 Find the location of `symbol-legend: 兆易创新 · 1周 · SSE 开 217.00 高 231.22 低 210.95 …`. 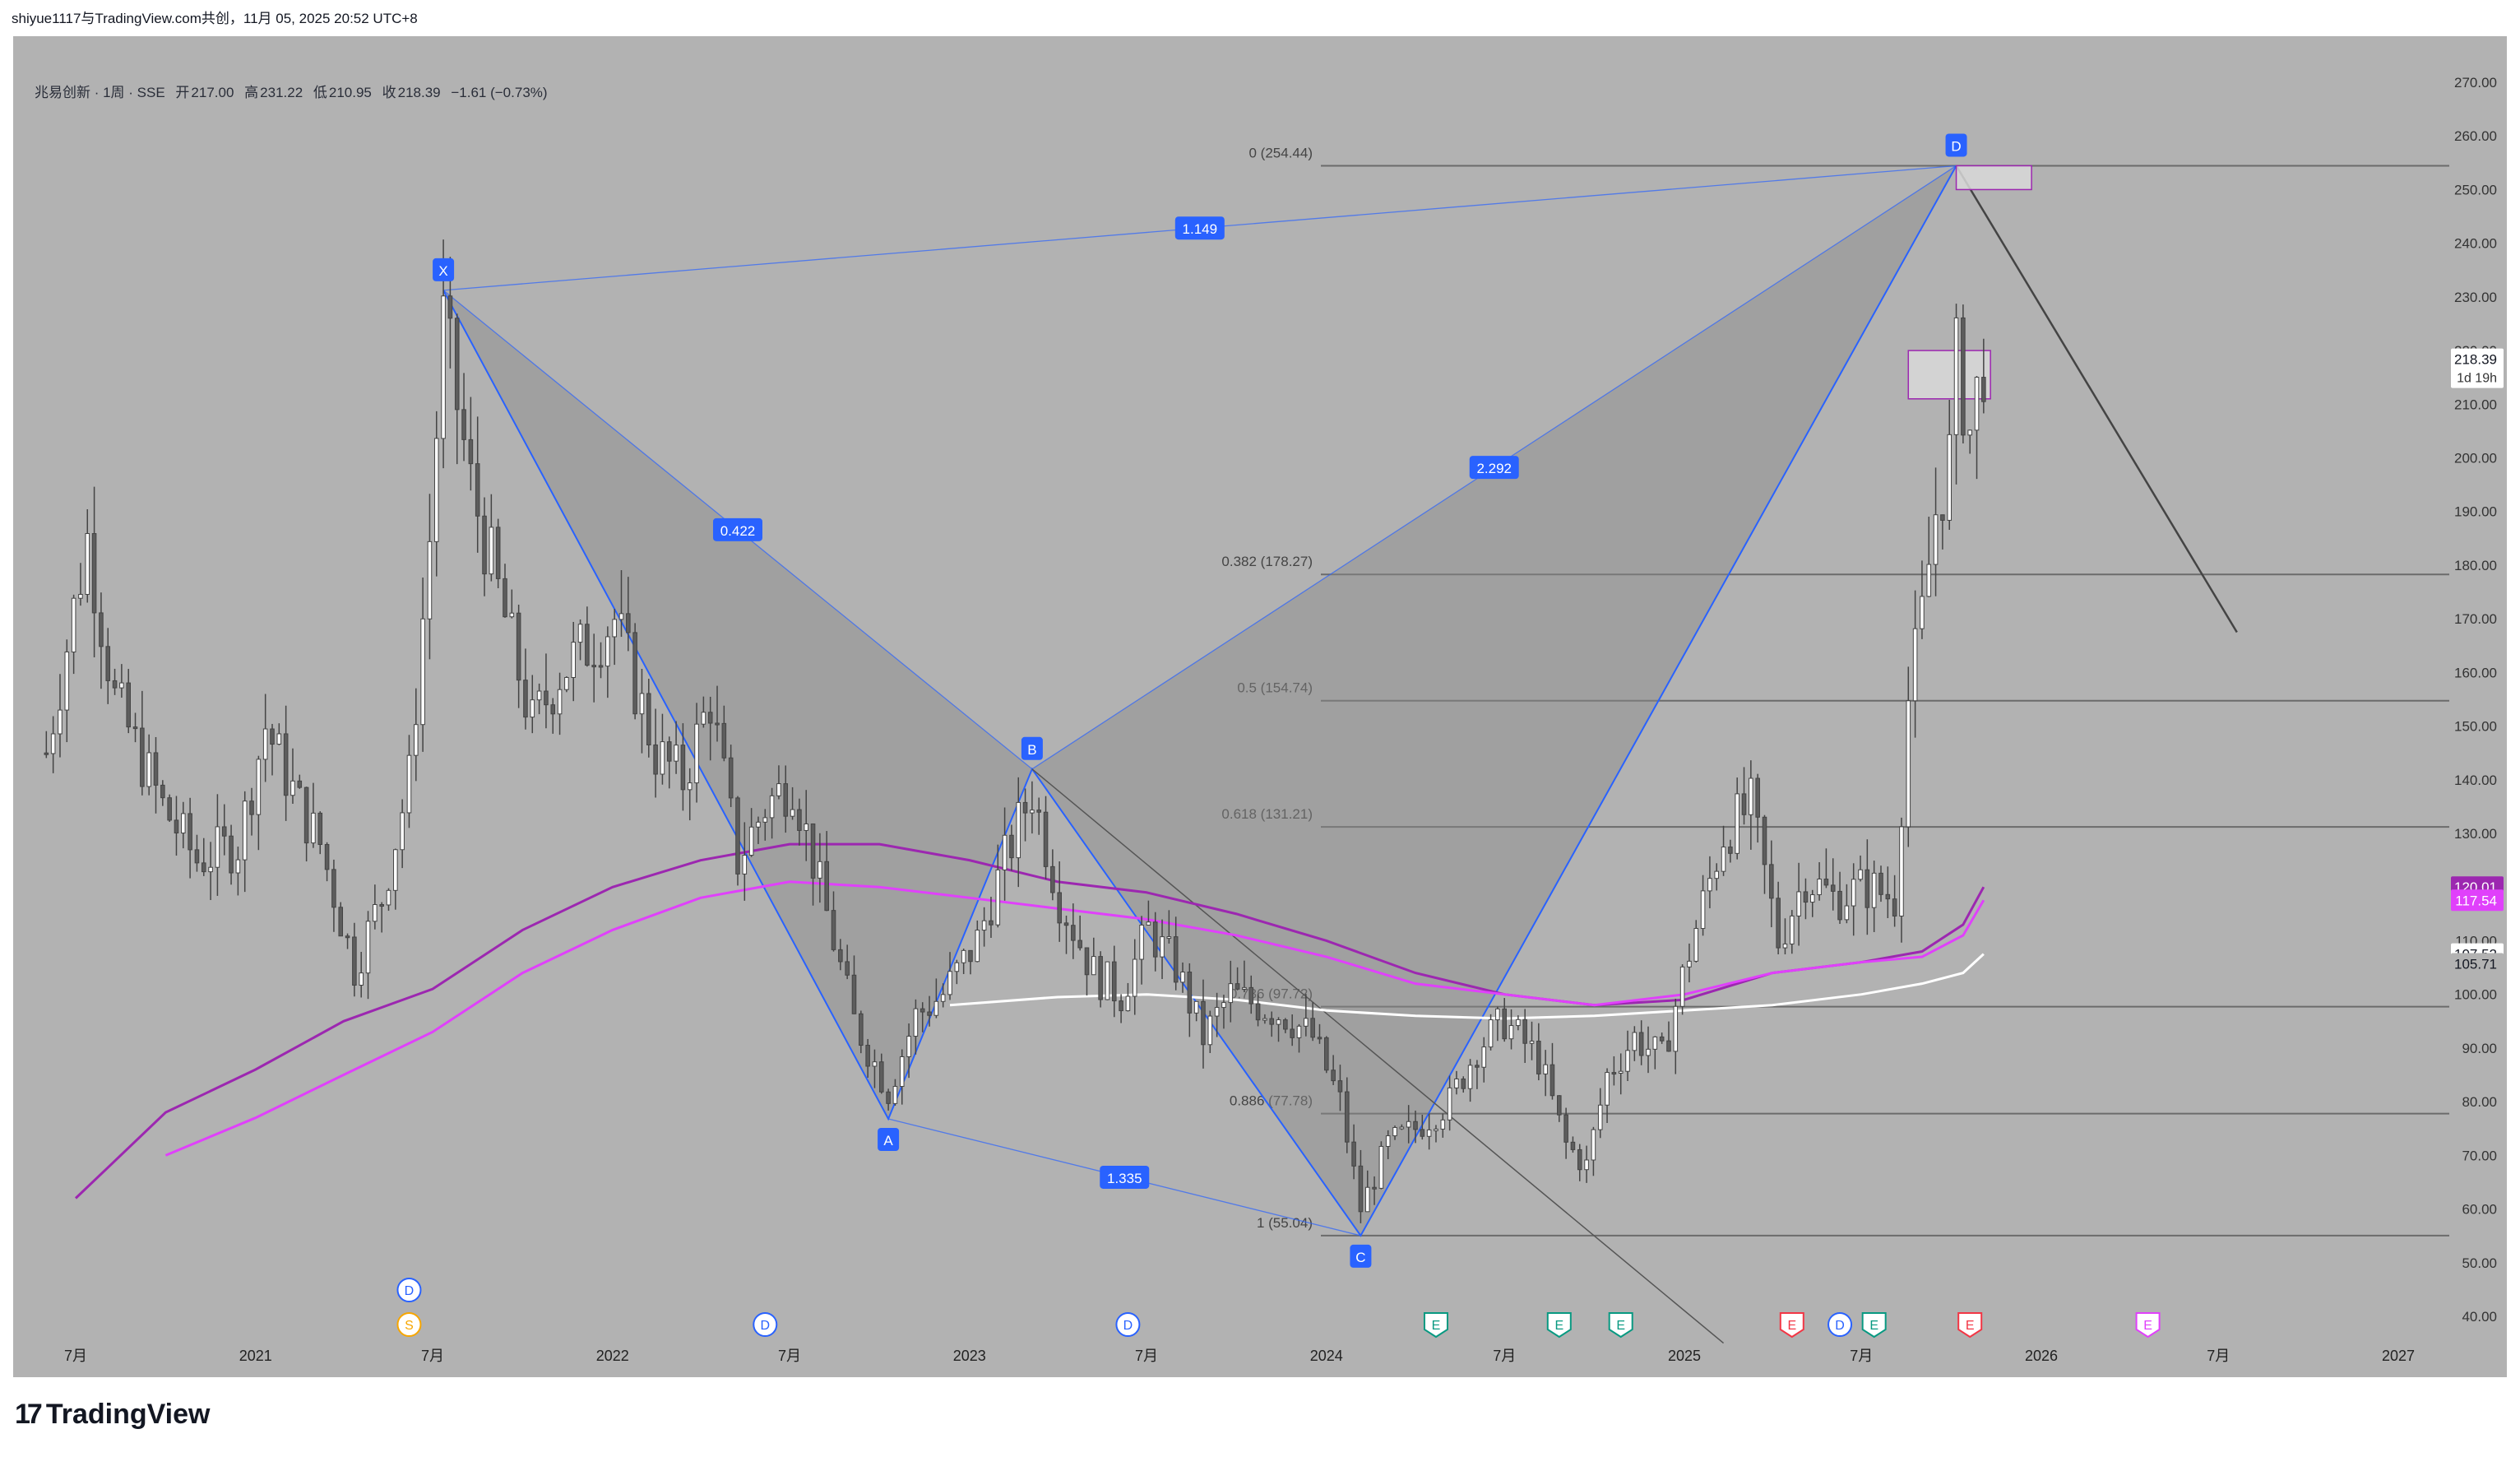

symbol-legend: 兆易创新 · 1周 · SSE 开 217.00 高 231.22 低 210.95 … is located at coordinates (294, 91).